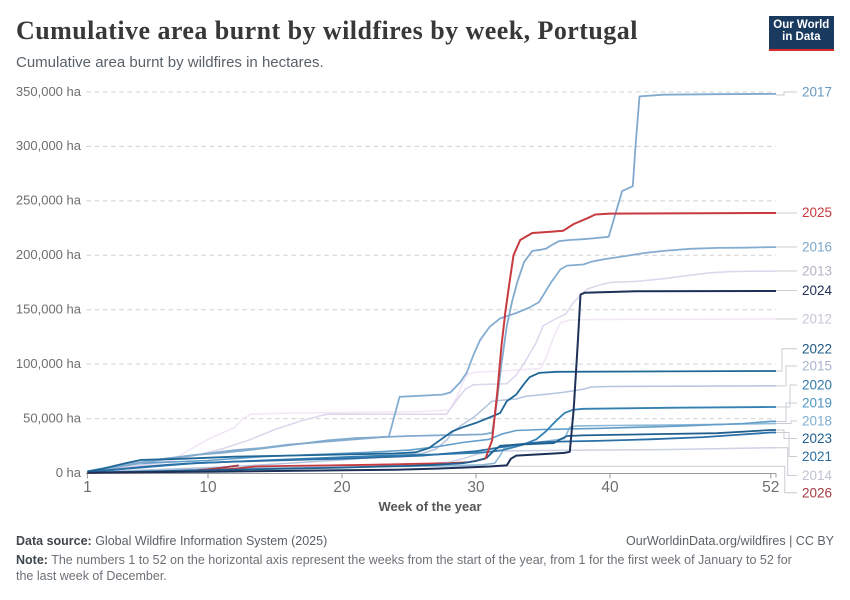 The width and height of the screenshot is (850, 600). I want to click on svg-text: 2024, so click(817, 290).